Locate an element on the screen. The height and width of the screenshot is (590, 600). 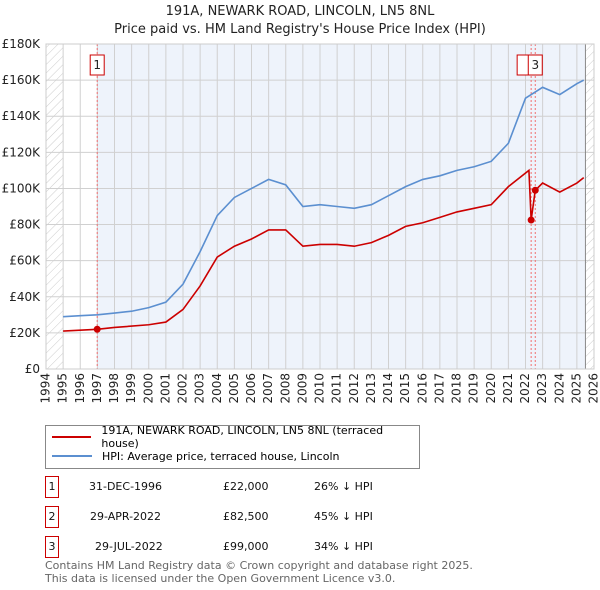
x-tick-label: 2014 is located at coordinates (388, 388).